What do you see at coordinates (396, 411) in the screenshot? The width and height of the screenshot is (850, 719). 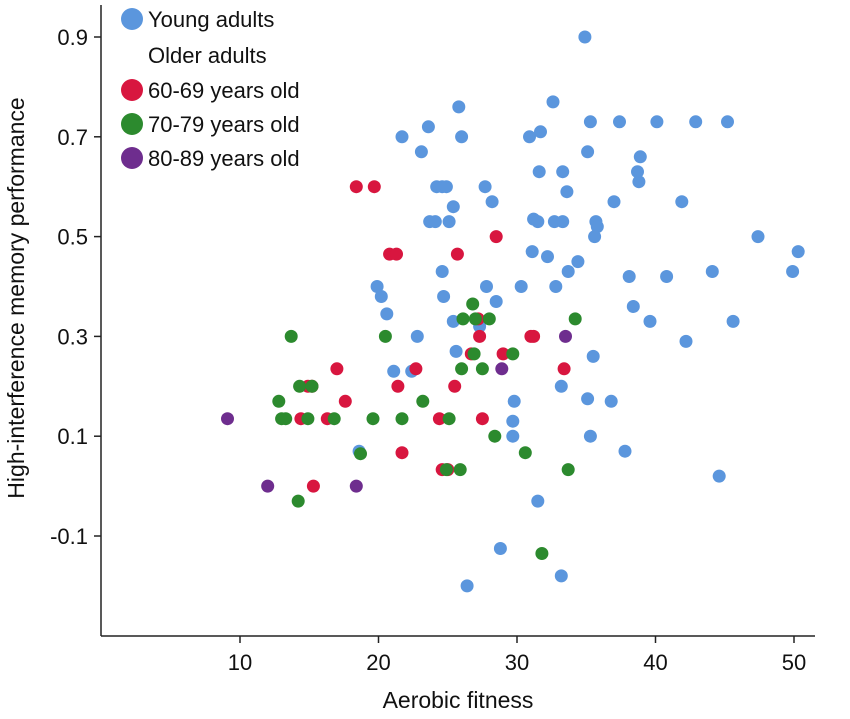 I see `series-80-89-years-old` at bounding box center [396, 411].